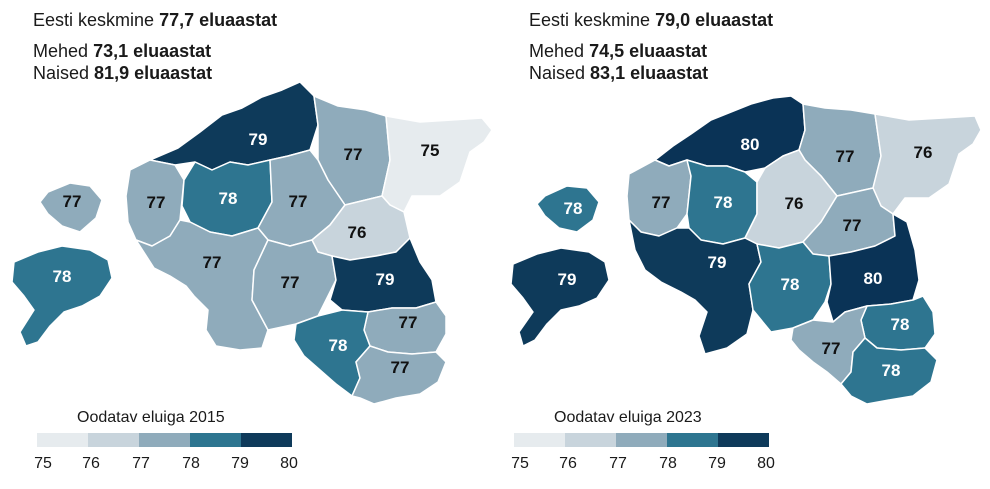  I want to click on national-average: Eesti keskmine 77,7 eluaastat, so click(155, 20).